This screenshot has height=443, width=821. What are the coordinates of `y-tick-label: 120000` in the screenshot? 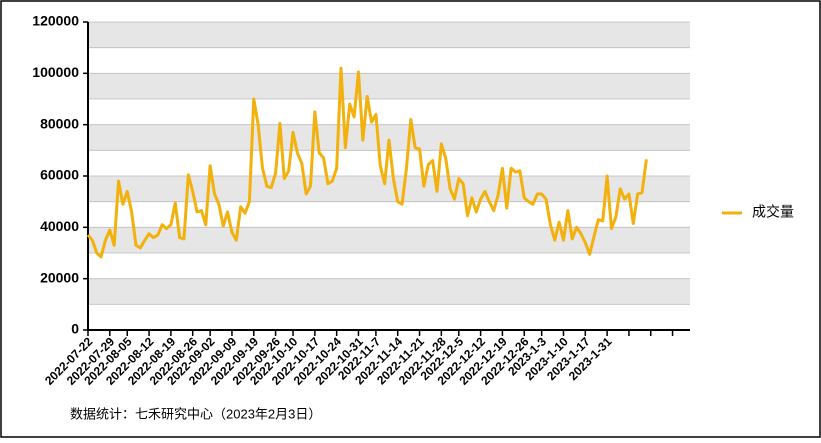 It's located at (55, 21).